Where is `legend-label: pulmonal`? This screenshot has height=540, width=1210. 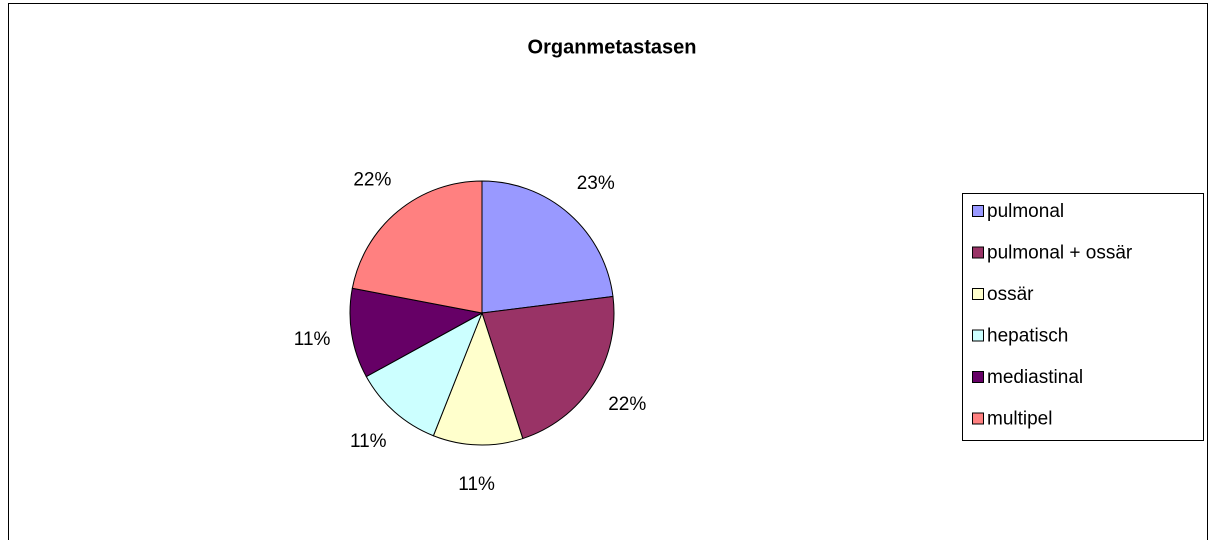
legend-label: pulmonal is located at coordinates (1025, 211).